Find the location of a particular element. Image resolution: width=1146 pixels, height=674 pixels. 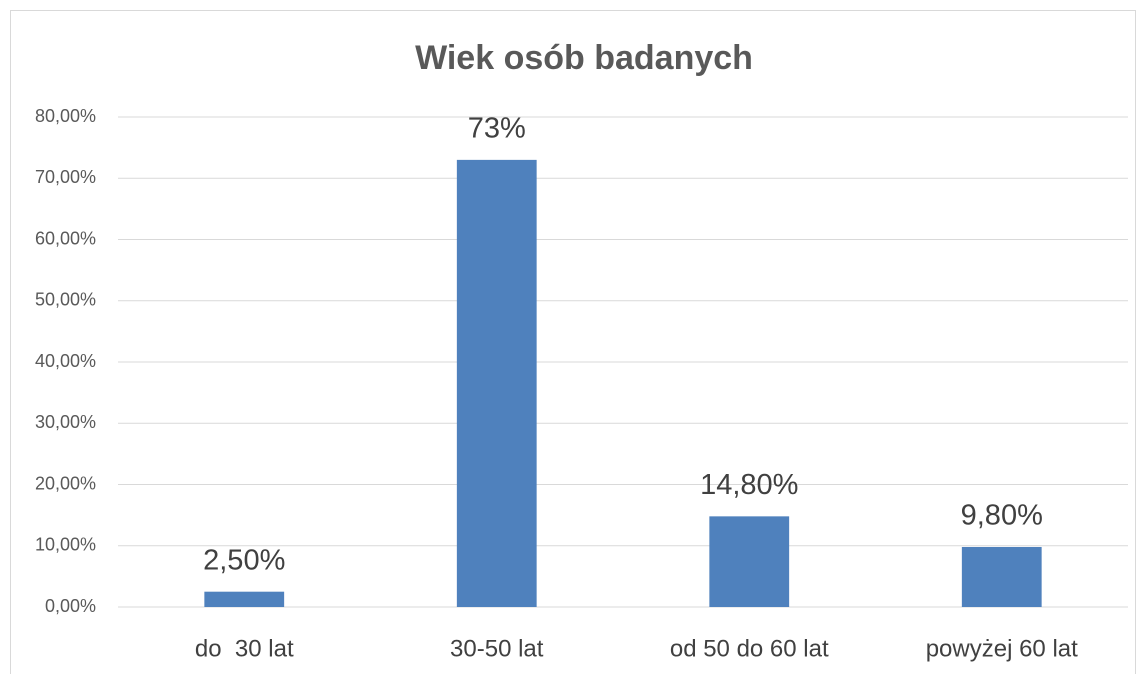

y-tick-label: 70,00% is located at coordinates (65, 177).